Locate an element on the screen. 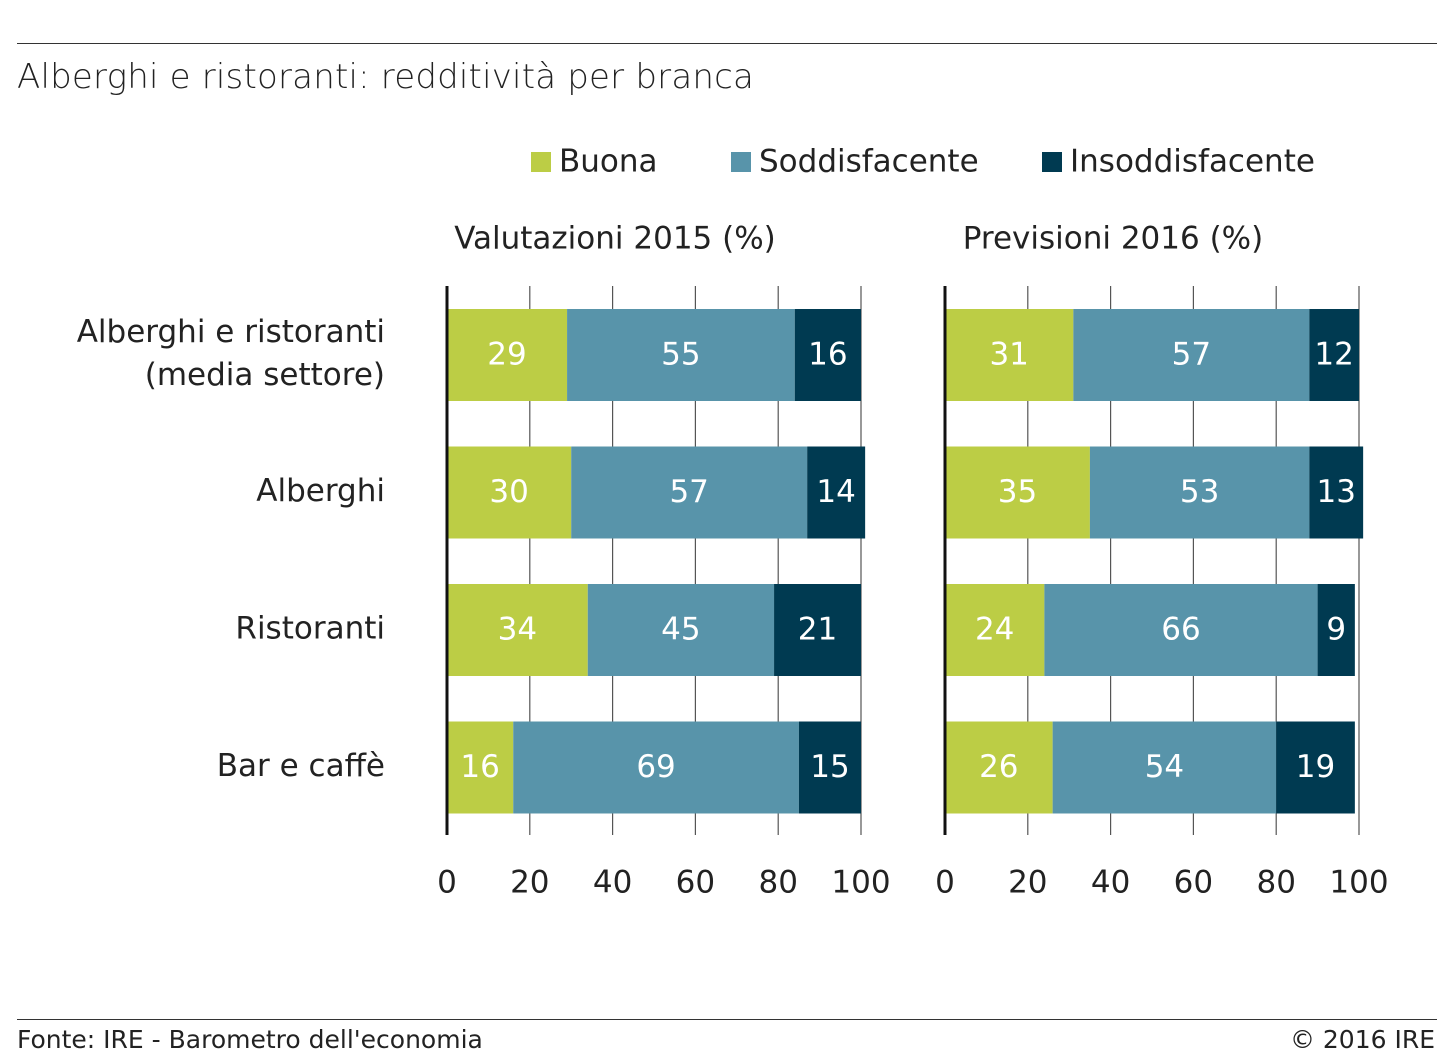  data-label: 29 is located at coordinates (506, 355).